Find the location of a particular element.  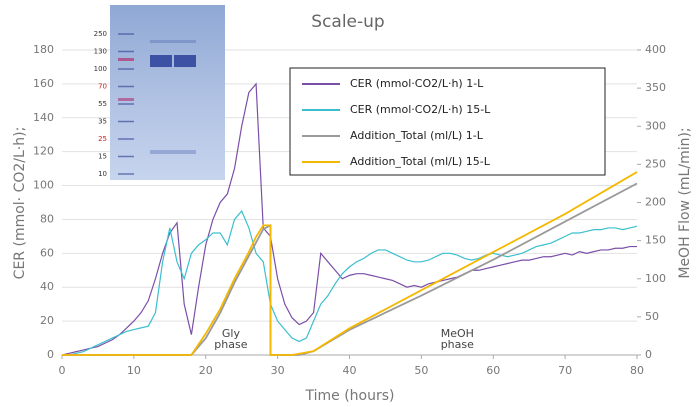

y-tick-label: 160 is located at coordinates (43, 83).